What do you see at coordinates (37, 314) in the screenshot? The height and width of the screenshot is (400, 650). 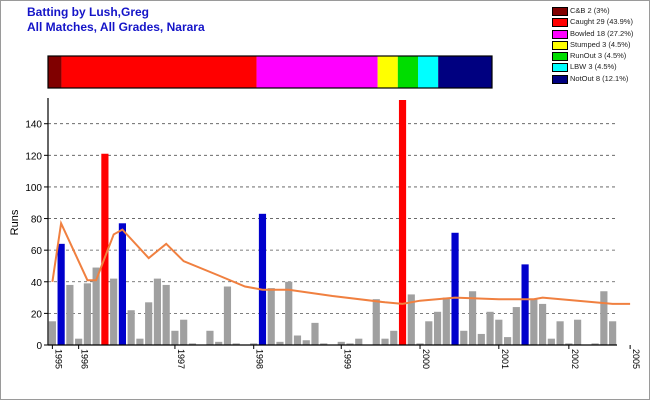 I see `y-tick-label: 20` at bounding box center [37, 314].